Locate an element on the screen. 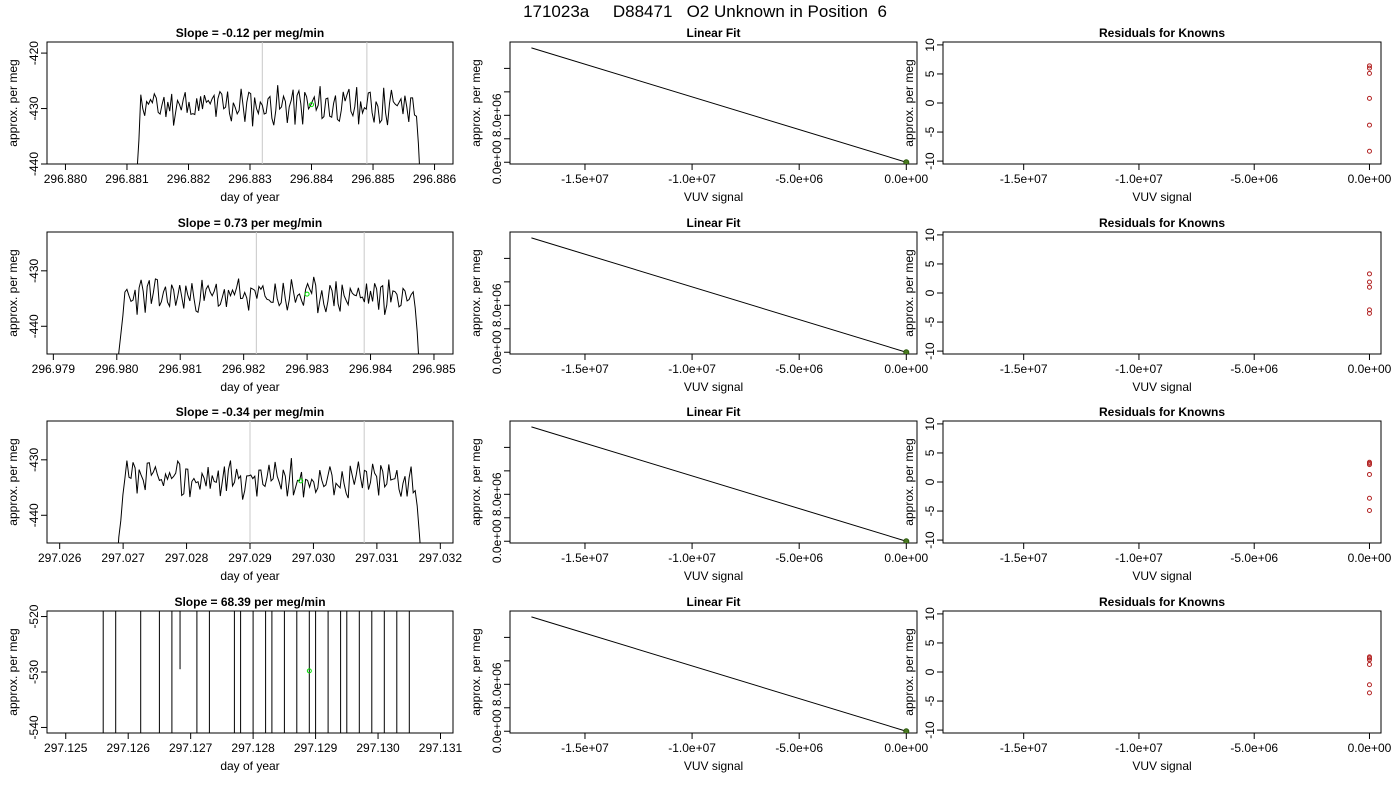 The image size is (1400, 800). y-tick-label: -420 is located at coordinates (34, 53).